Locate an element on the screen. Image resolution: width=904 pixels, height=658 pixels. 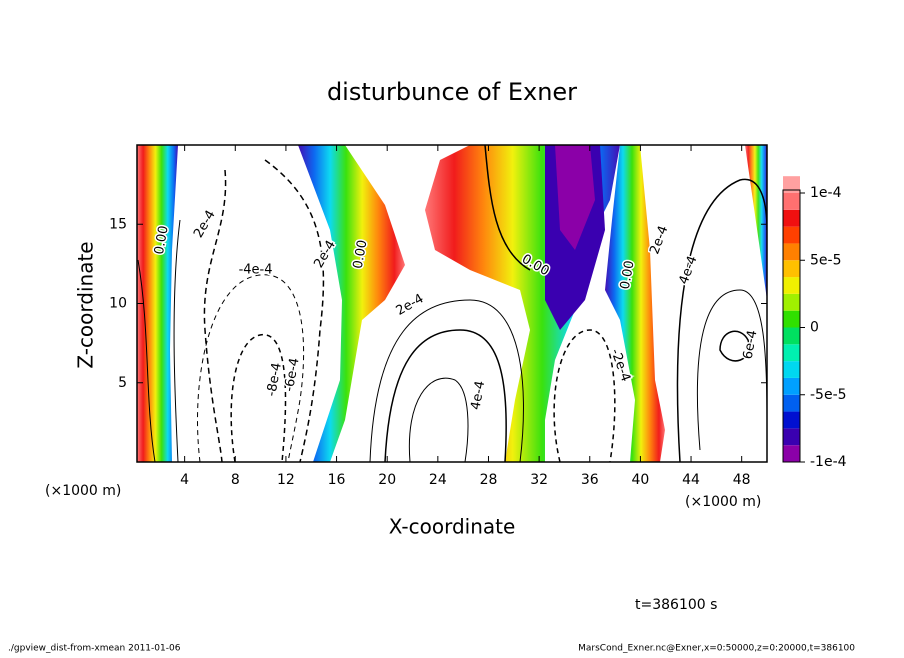
colorbar is located at coordinates (791, 319).